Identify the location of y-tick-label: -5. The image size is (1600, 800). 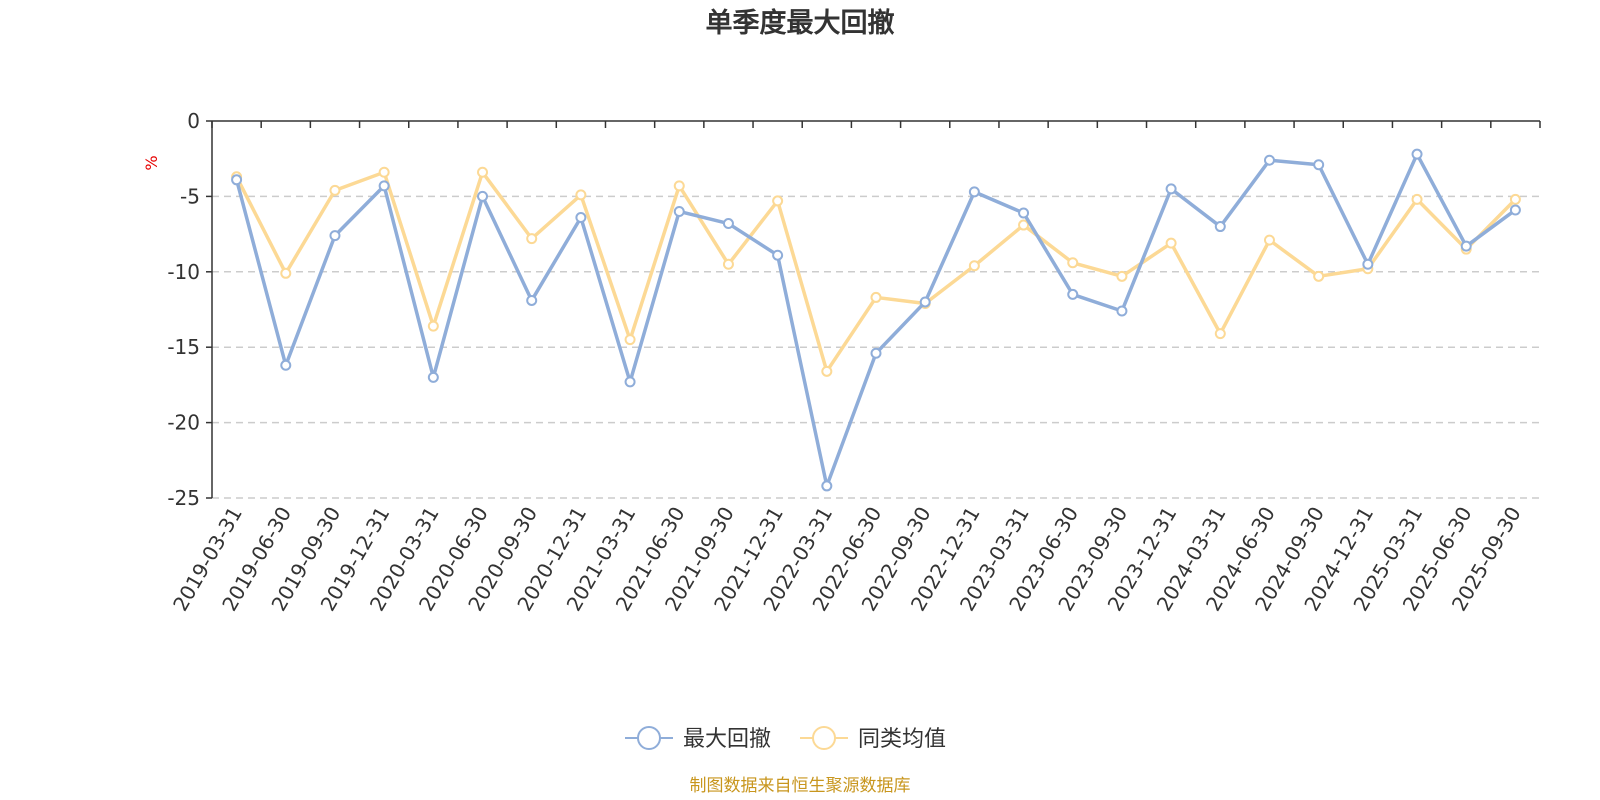
(190, 196).